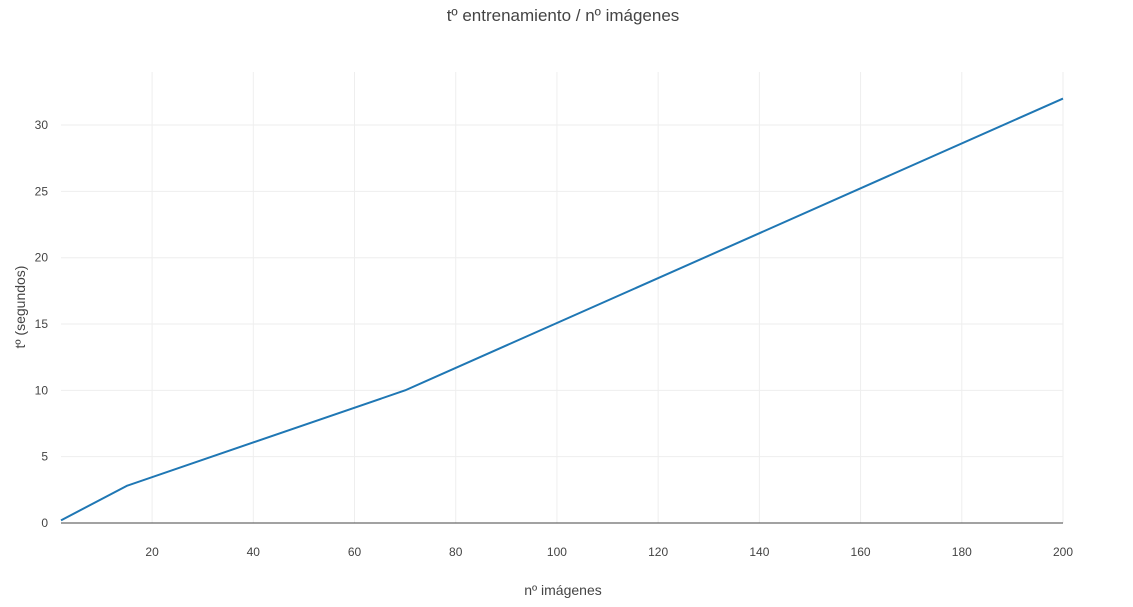  Describe the element at coordinates (658, 552) in the screenshot. I see `x-tick-label: 120` at that location.